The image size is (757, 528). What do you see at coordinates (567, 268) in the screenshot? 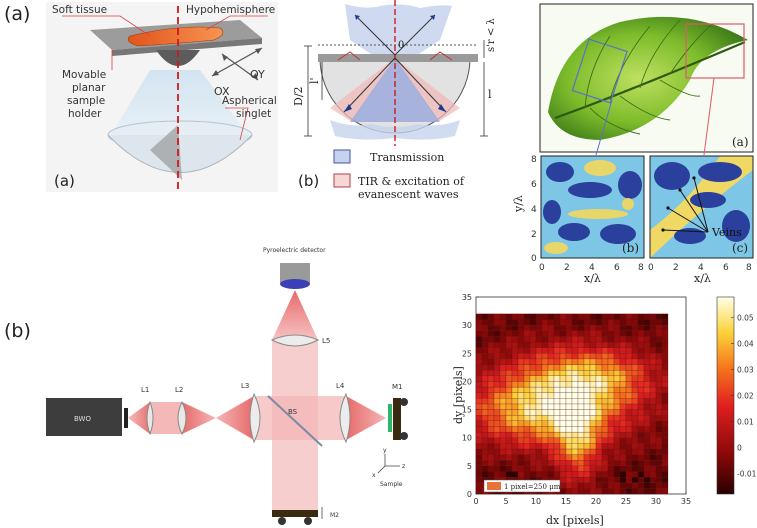
I see `xtick-b-2: 2` at bounding box center [567, 268].